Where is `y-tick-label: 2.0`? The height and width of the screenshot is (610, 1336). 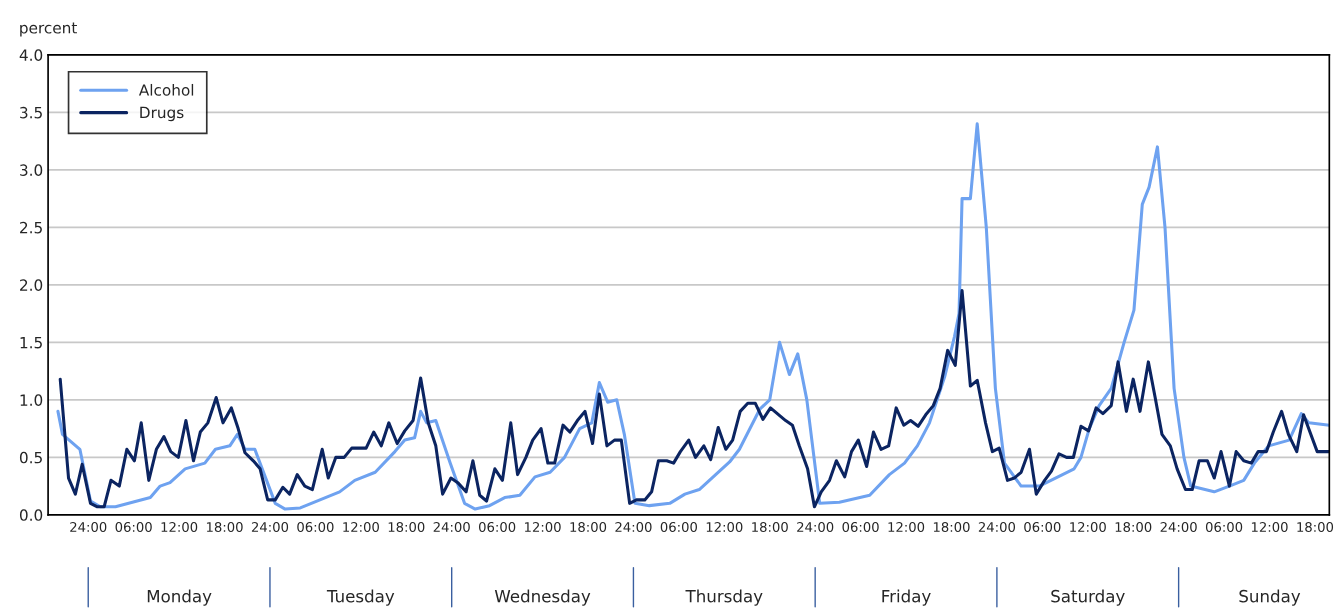 y-tick-label: 2.0 is located at coordinates (31, 285).